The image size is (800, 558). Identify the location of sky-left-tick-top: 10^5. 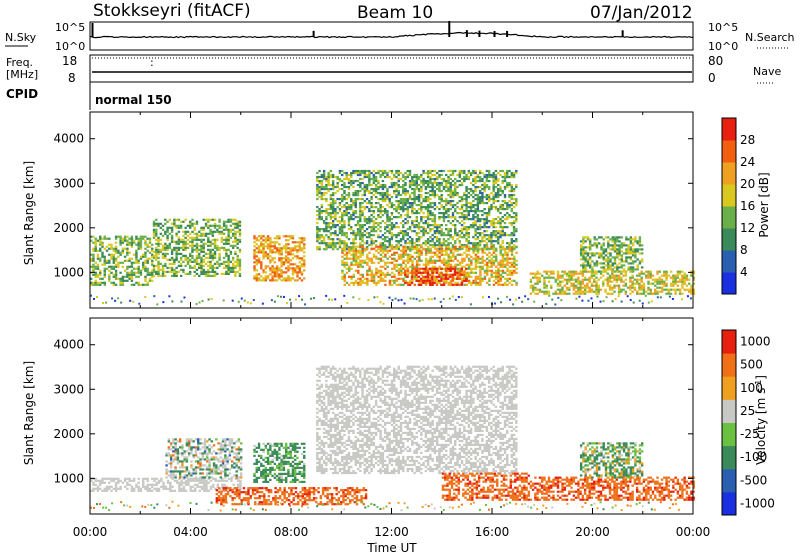
(70, 27).